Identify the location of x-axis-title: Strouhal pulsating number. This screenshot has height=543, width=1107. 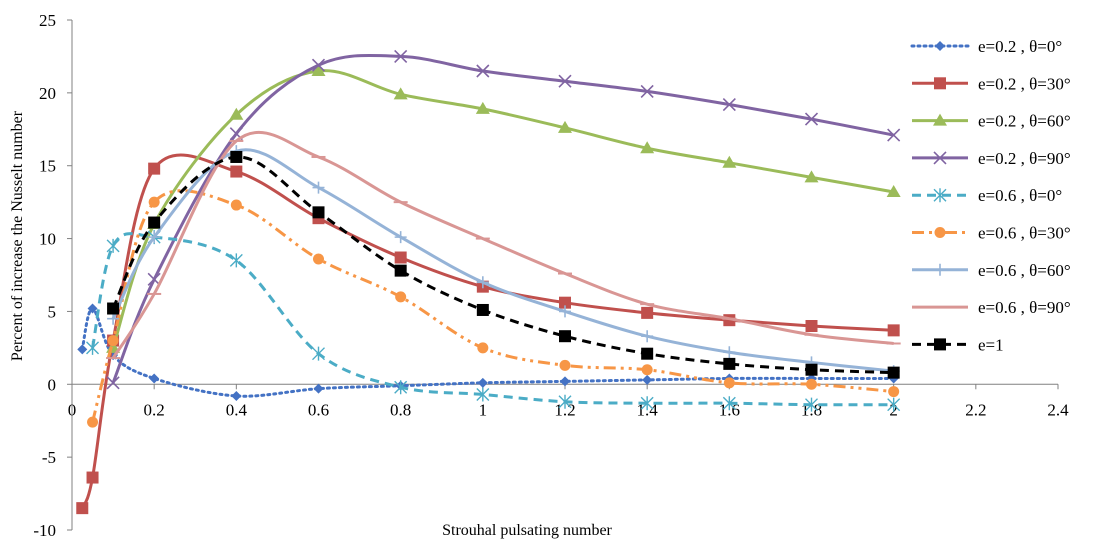
(527, 530).